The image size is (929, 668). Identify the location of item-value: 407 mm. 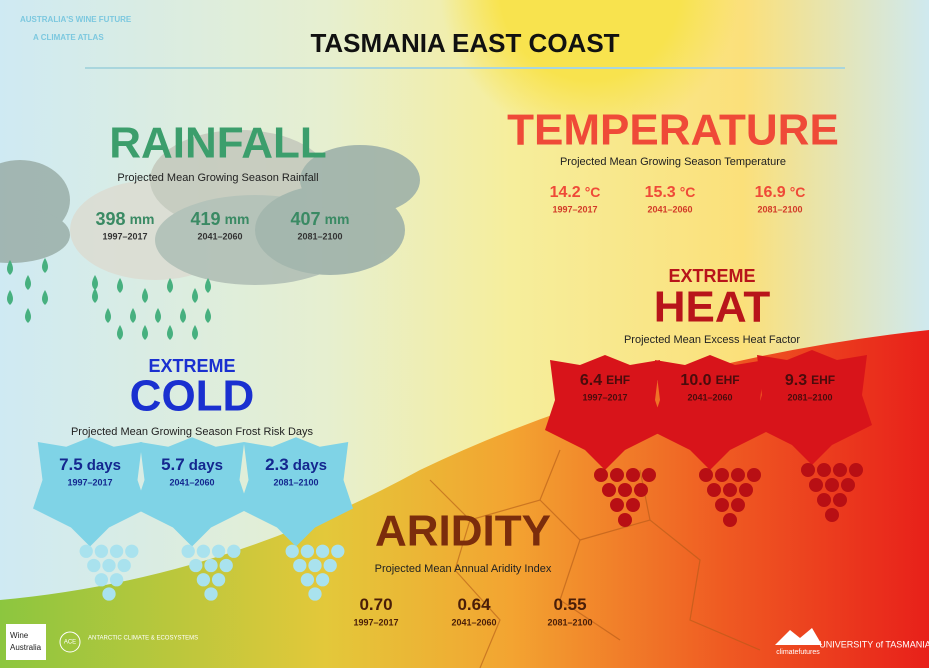
(320, 219).